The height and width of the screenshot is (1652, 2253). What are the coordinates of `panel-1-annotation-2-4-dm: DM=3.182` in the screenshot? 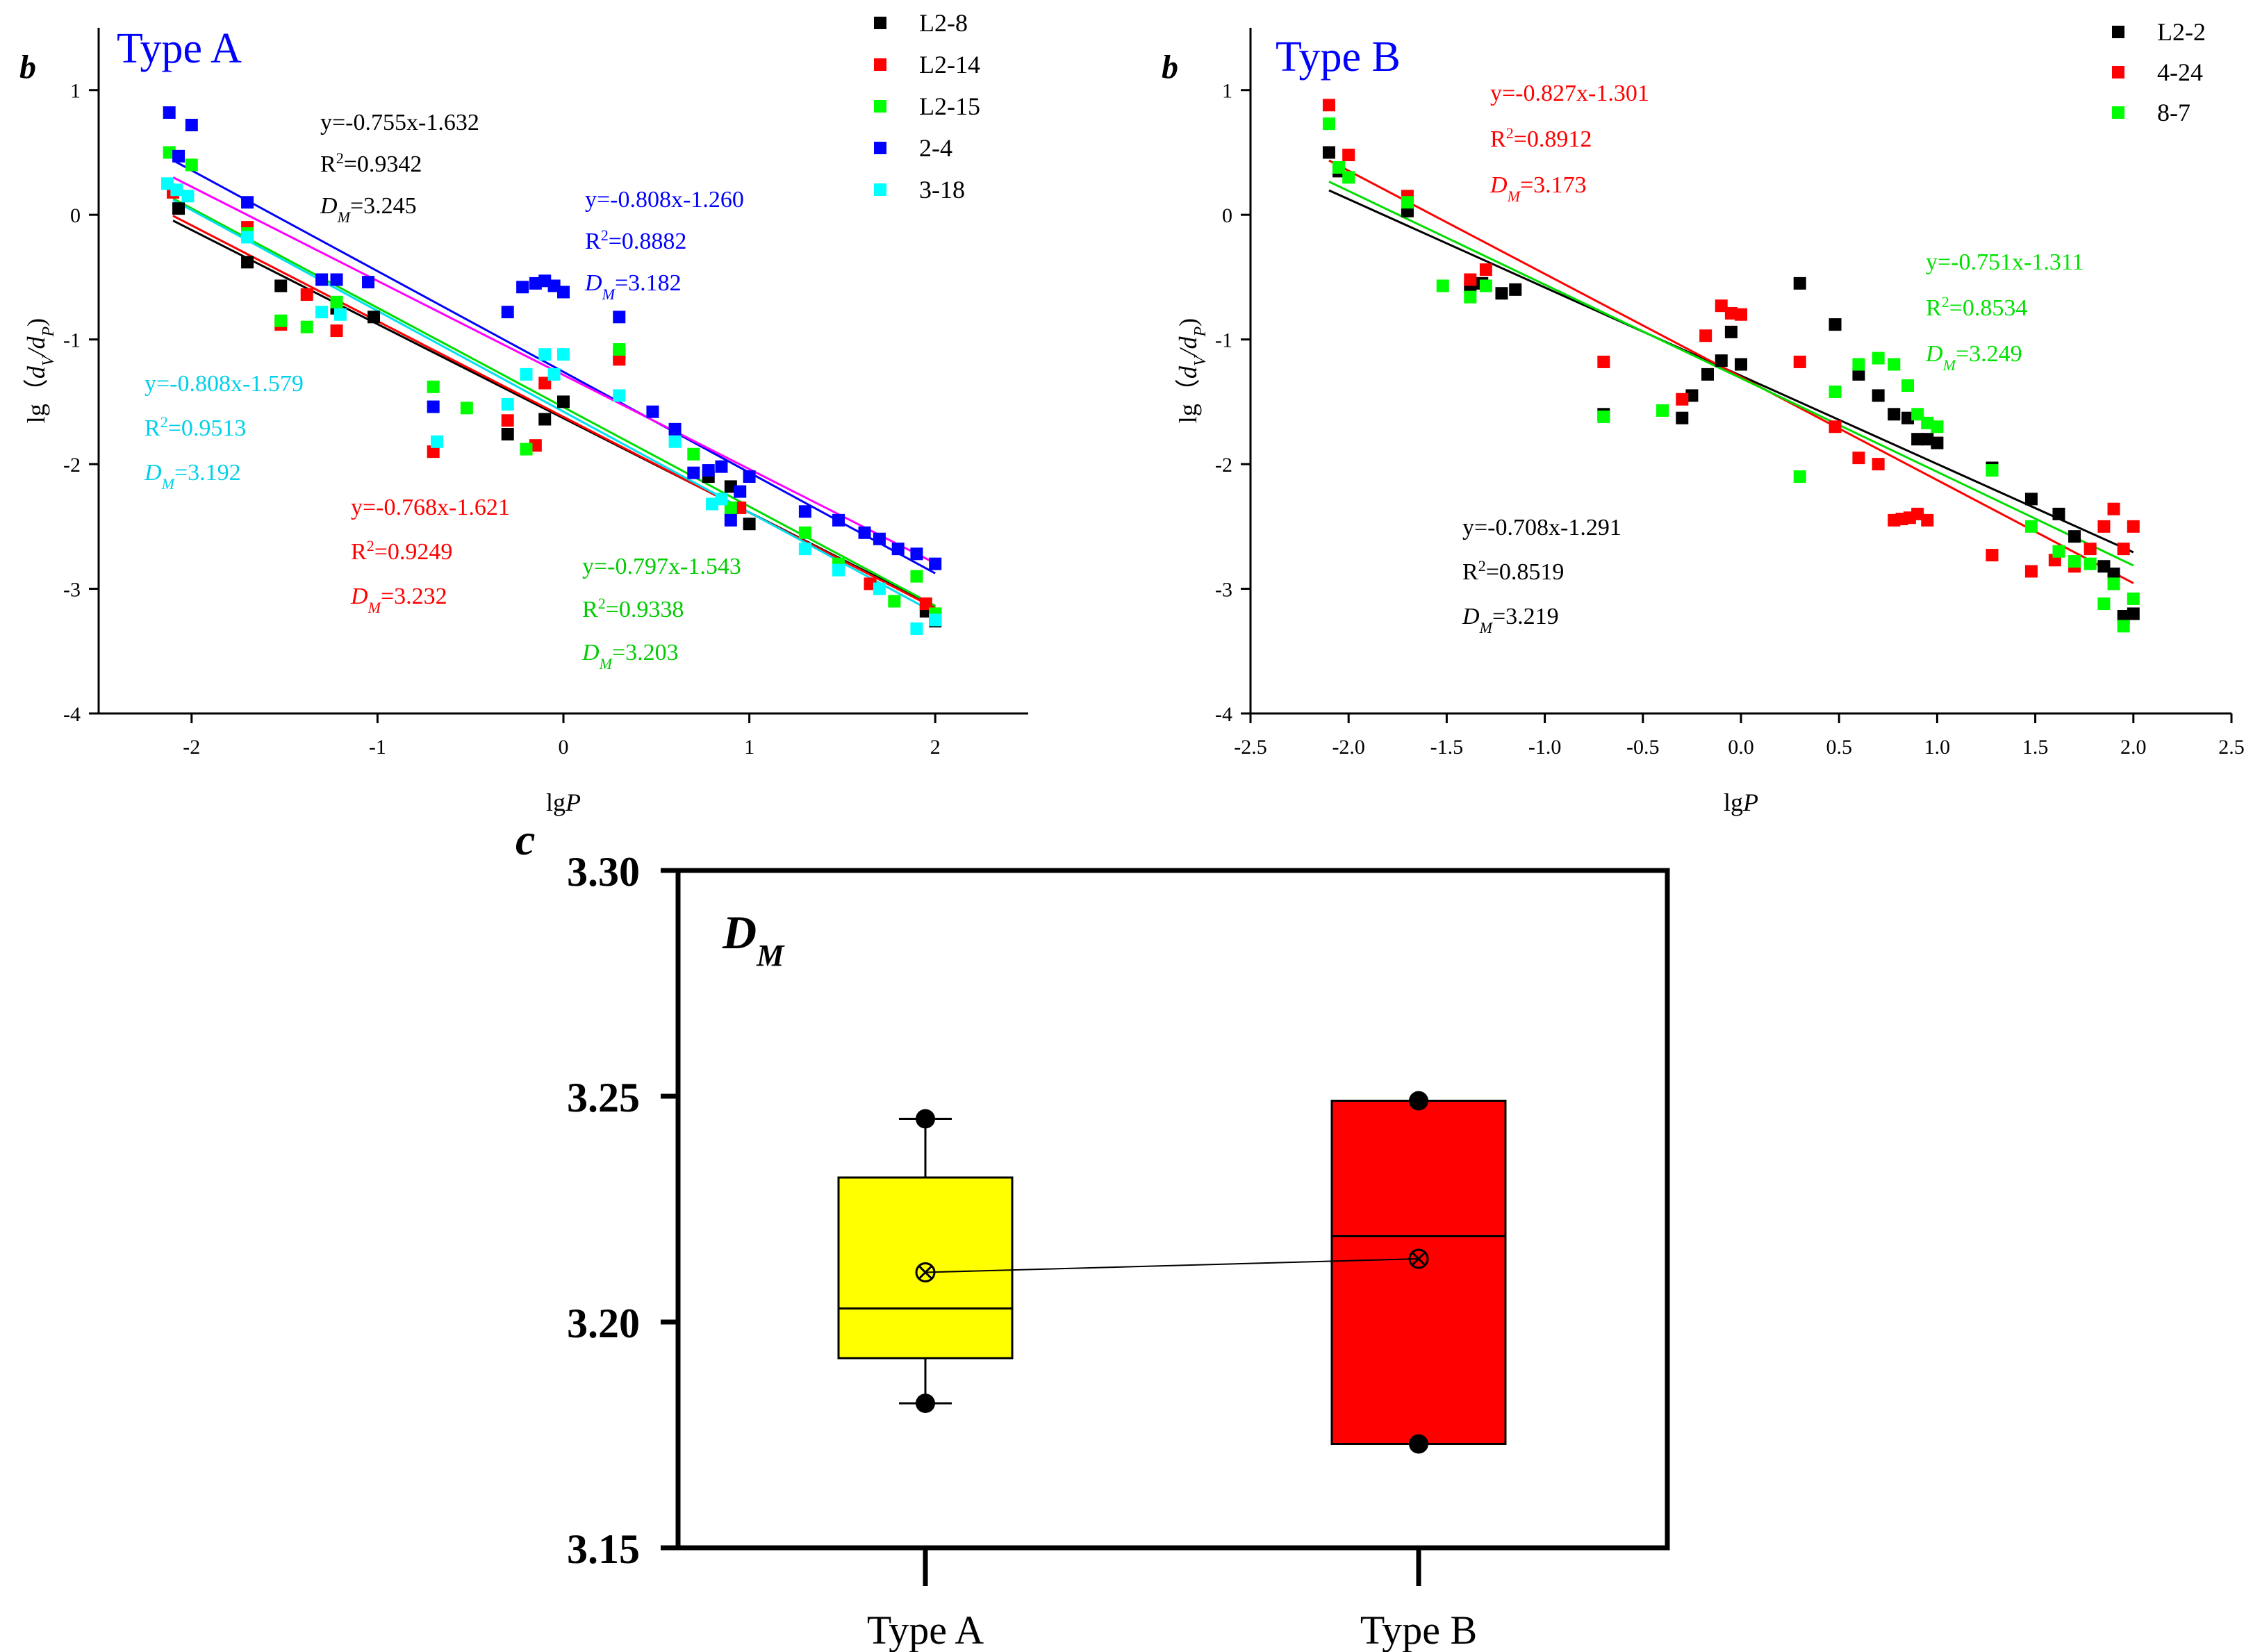 It's located at (633, 286).